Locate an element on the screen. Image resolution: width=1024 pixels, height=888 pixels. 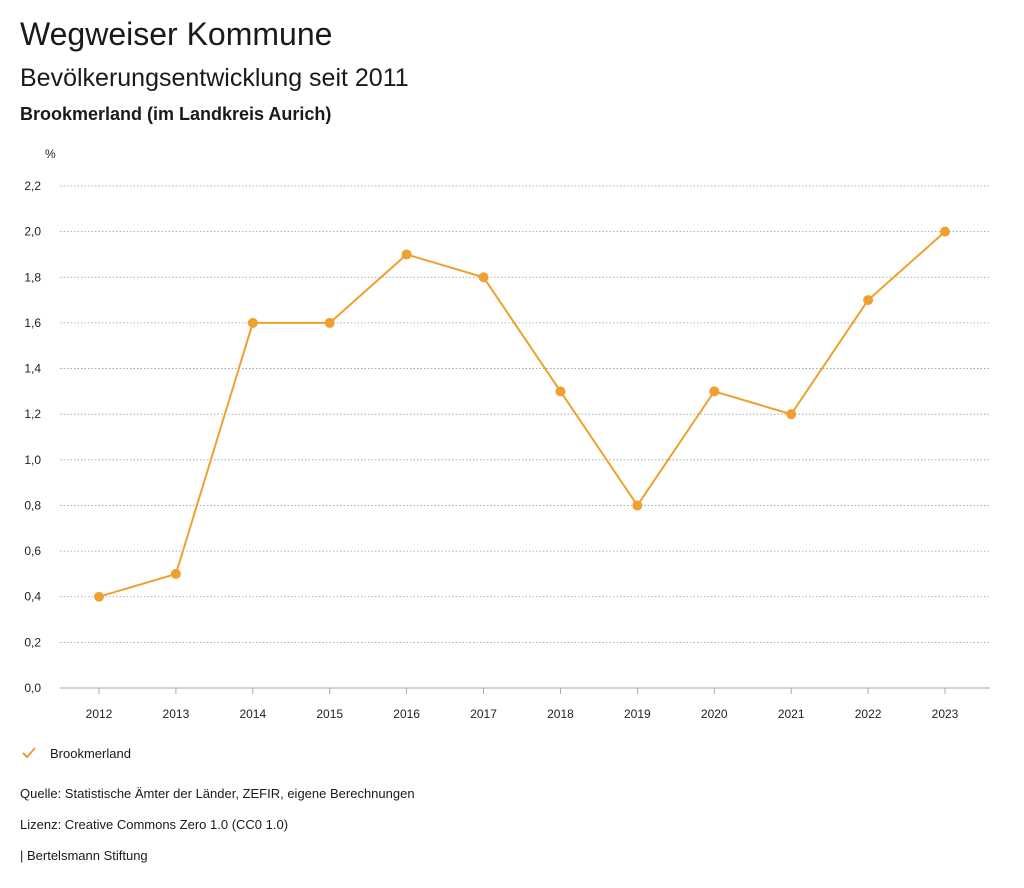
check-icon is located at coordinates (29, 753).